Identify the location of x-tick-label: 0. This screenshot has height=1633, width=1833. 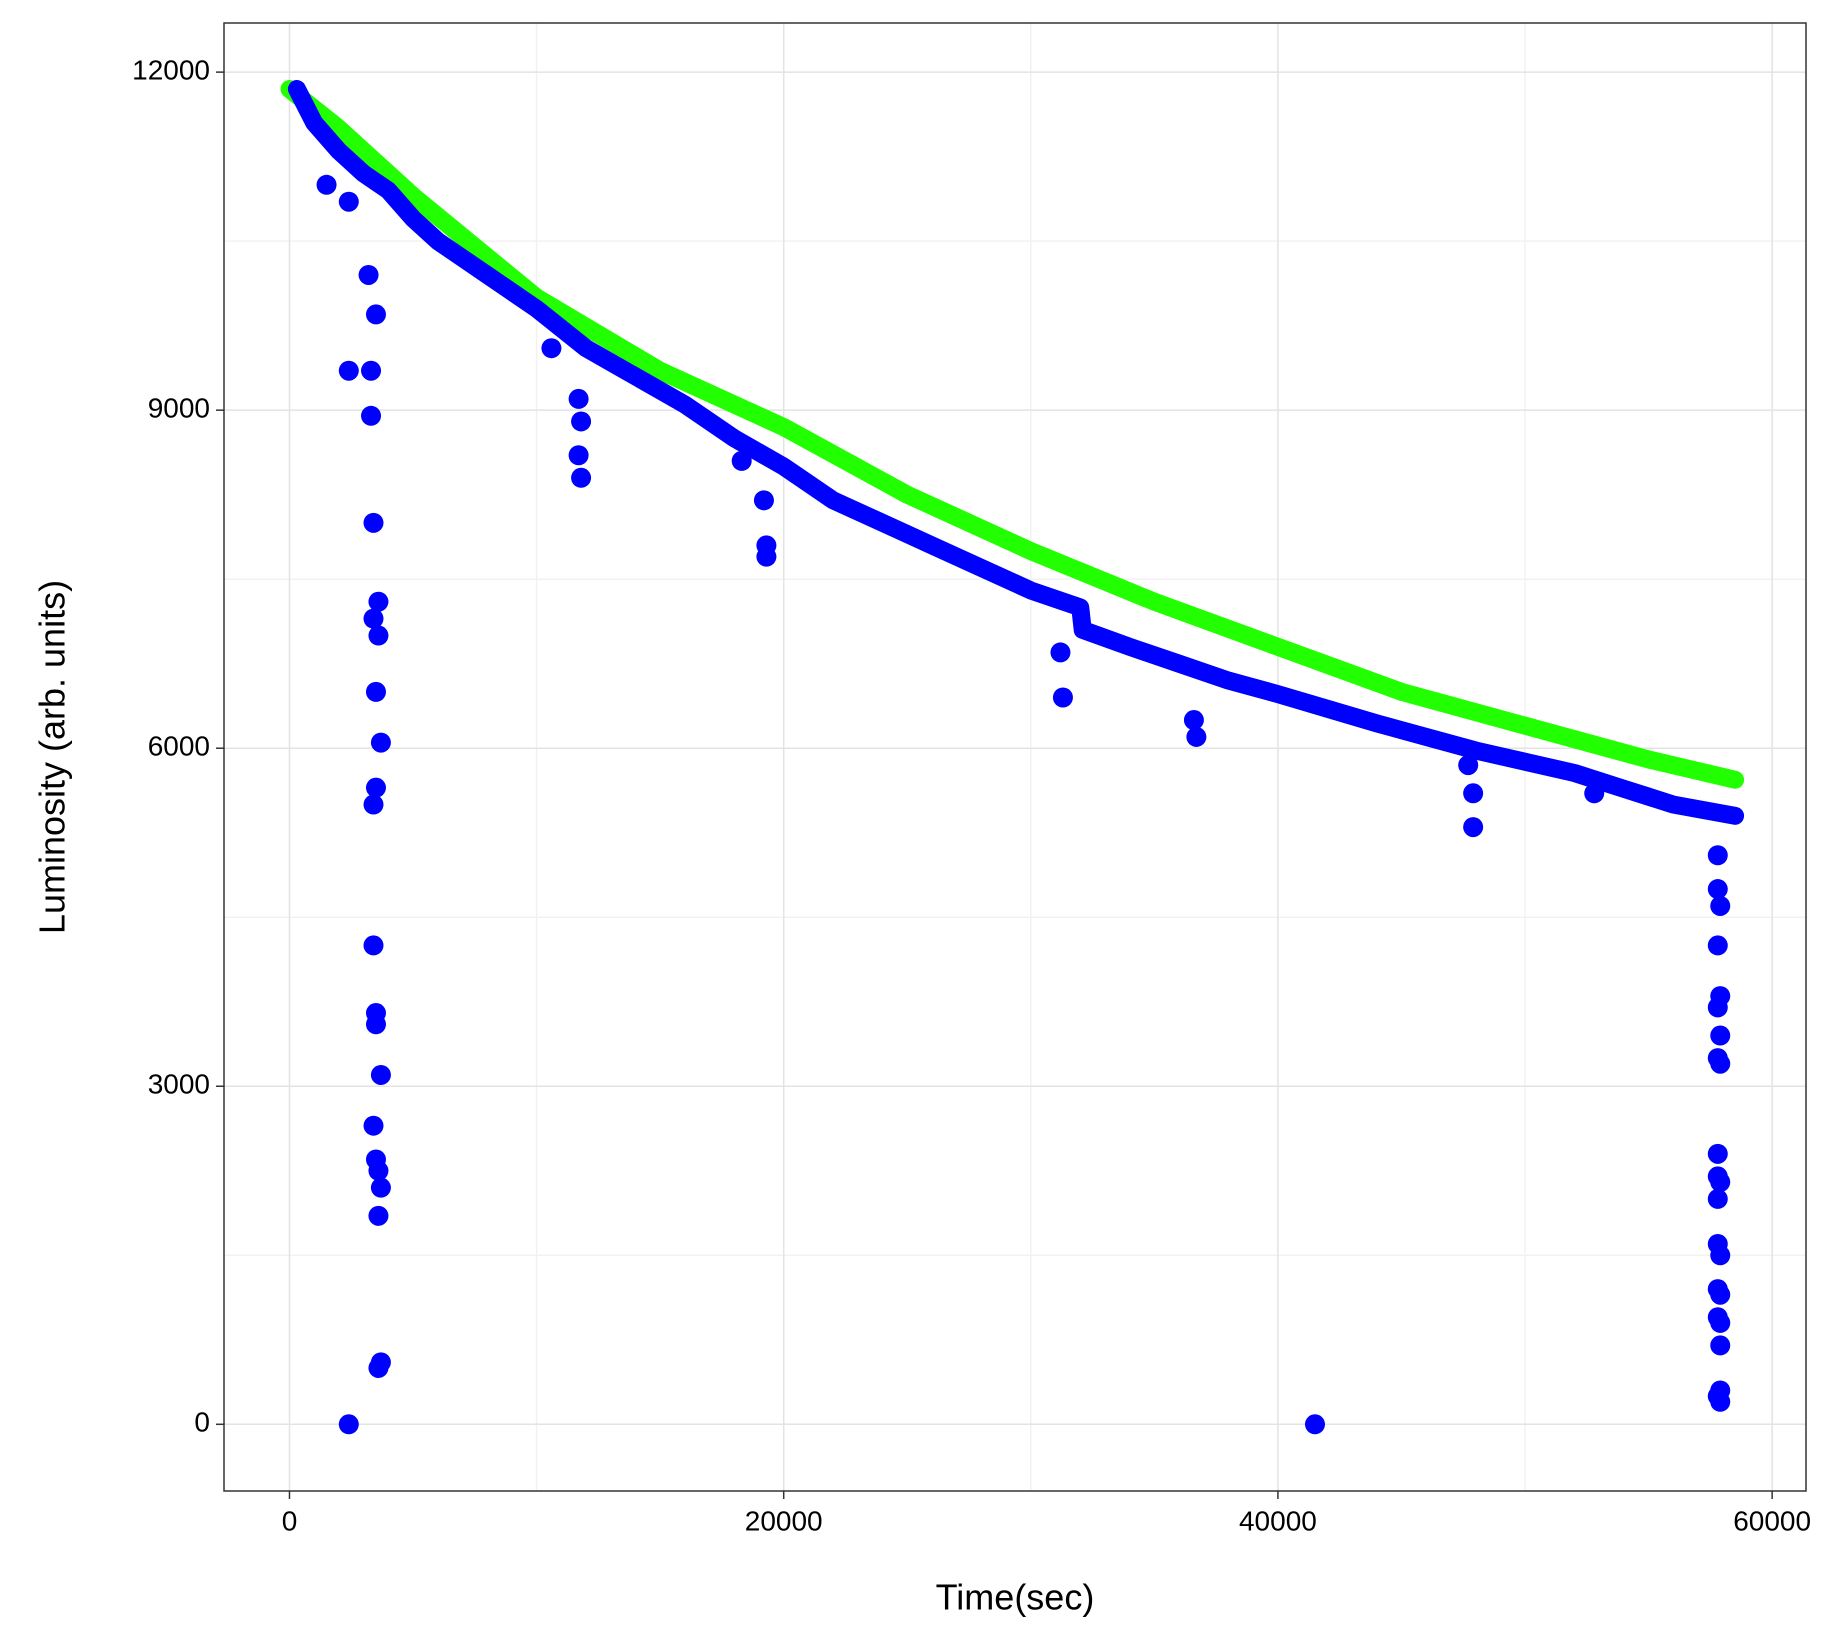
(290, 1520).